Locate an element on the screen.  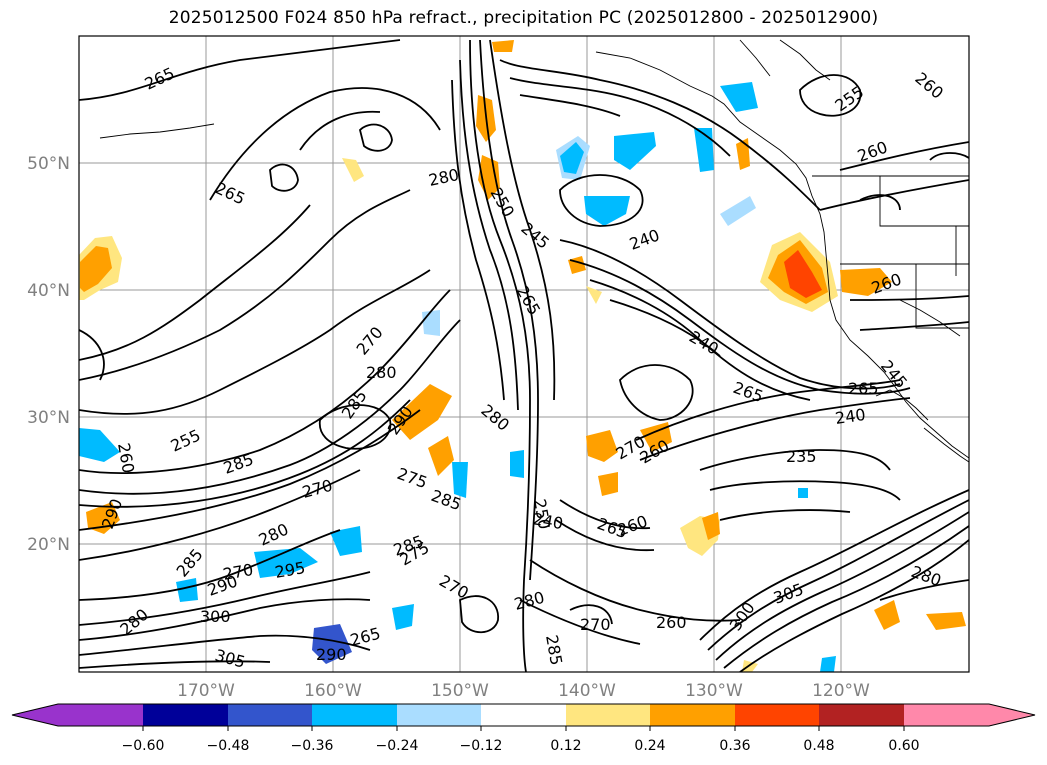
colorbar-outline is located at coordinates (523, 715).